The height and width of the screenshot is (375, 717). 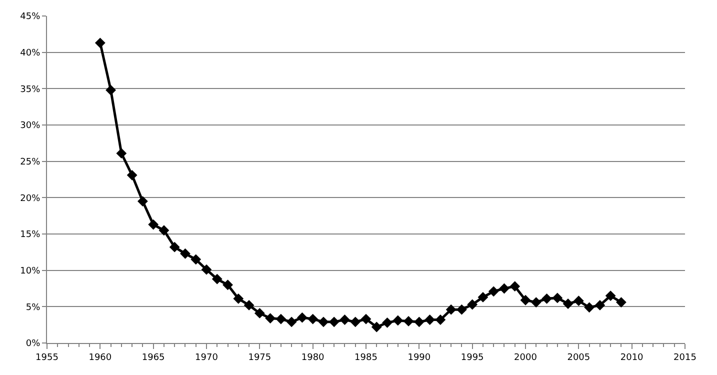 What do you see at coordinates (33, 344) in the screenshot?
I see `y-tick-label: 0%` at bounding box center [33, 344].